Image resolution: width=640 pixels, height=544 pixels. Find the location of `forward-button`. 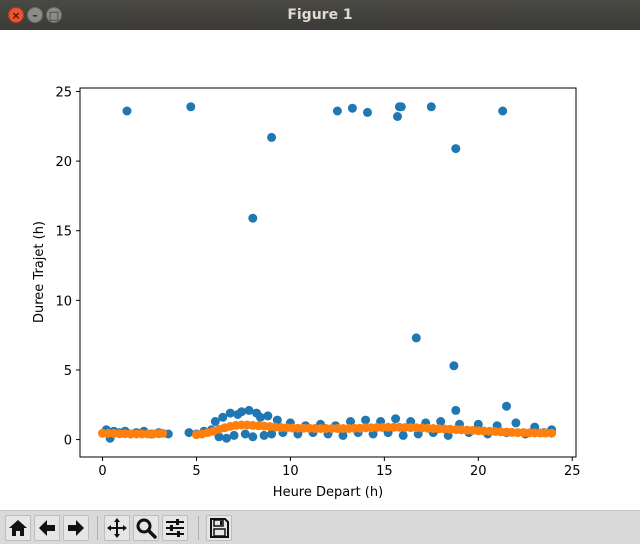

forward-button is located at coordinates (76, 528).